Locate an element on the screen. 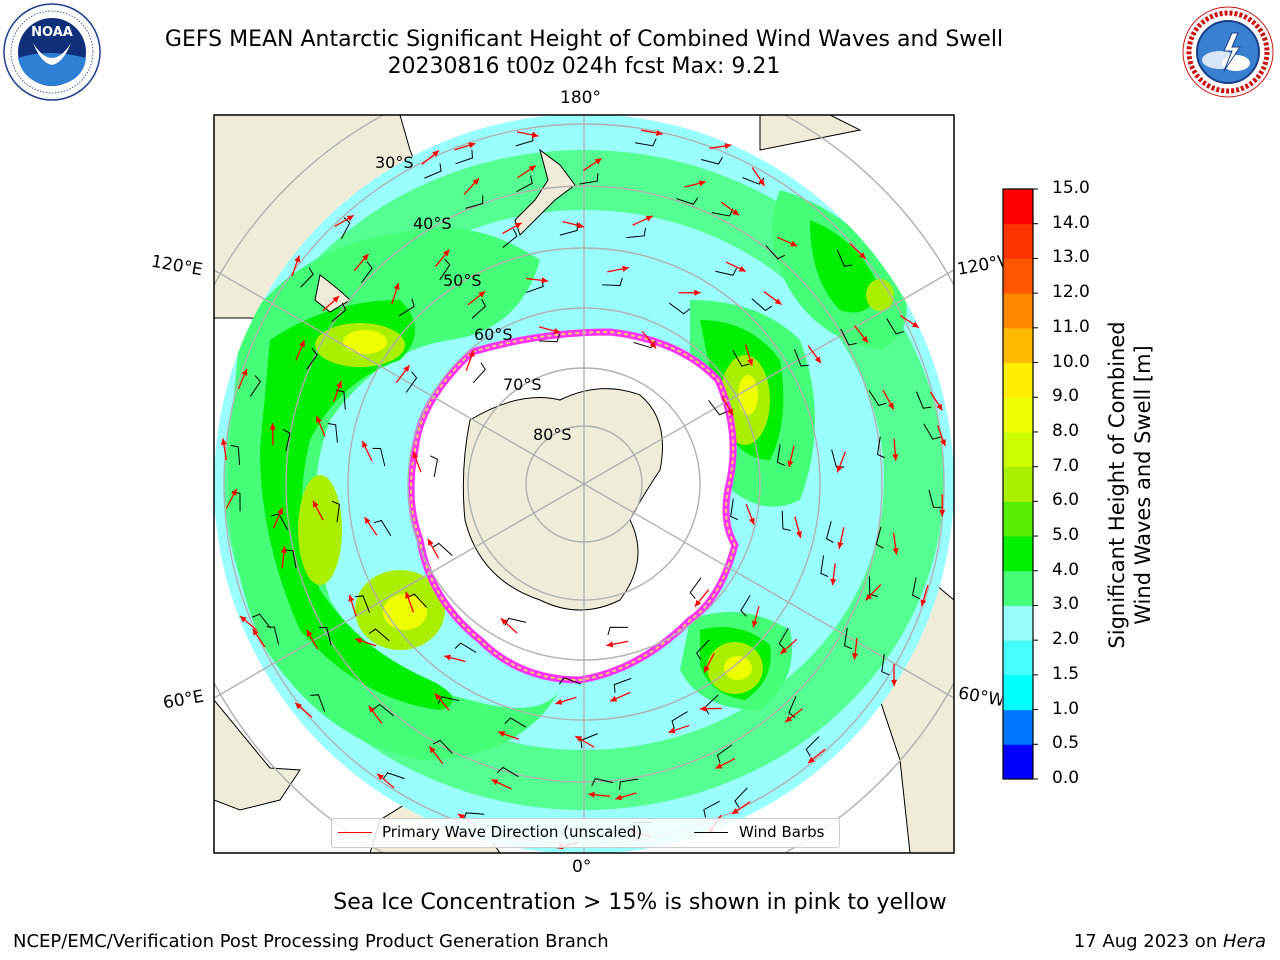 This screenshot has height=960, width=1280. chart-subtitle: 20230816 t00z 024h fcst Max: 9.21 is located at coordinates (584, 66).